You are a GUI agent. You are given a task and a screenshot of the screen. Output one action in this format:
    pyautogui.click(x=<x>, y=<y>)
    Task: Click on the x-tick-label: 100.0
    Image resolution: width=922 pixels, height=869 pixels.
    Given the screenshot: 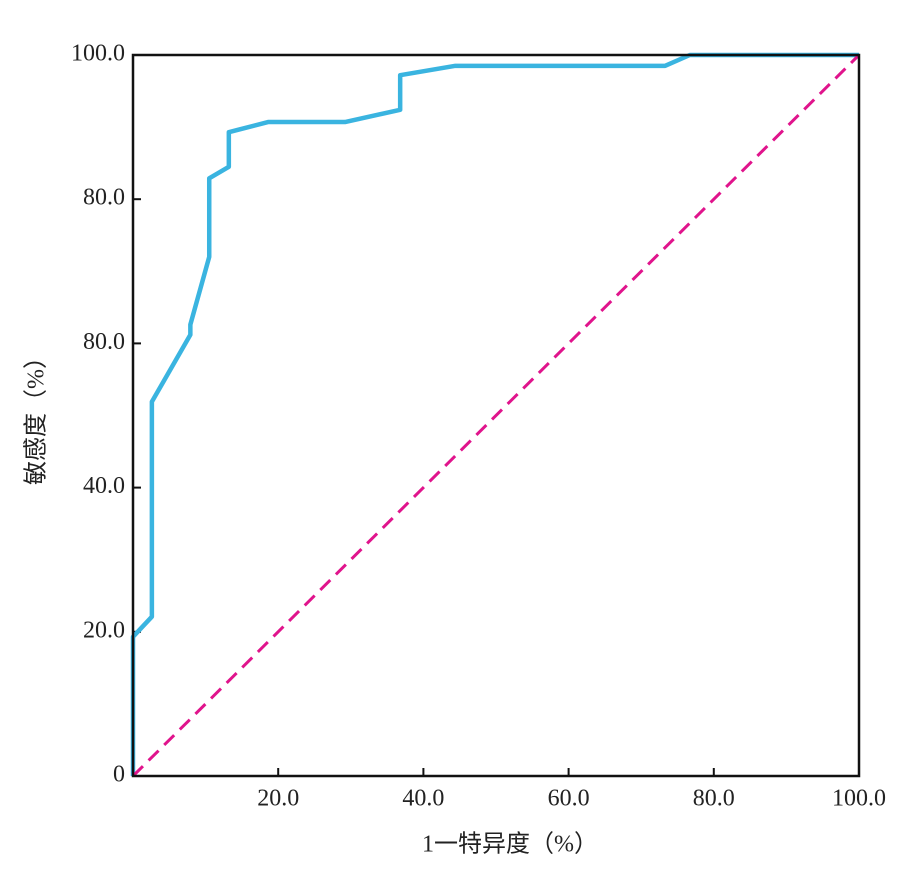 What is the action you would take?
    pyautogui.click(x=859, y=799)
    